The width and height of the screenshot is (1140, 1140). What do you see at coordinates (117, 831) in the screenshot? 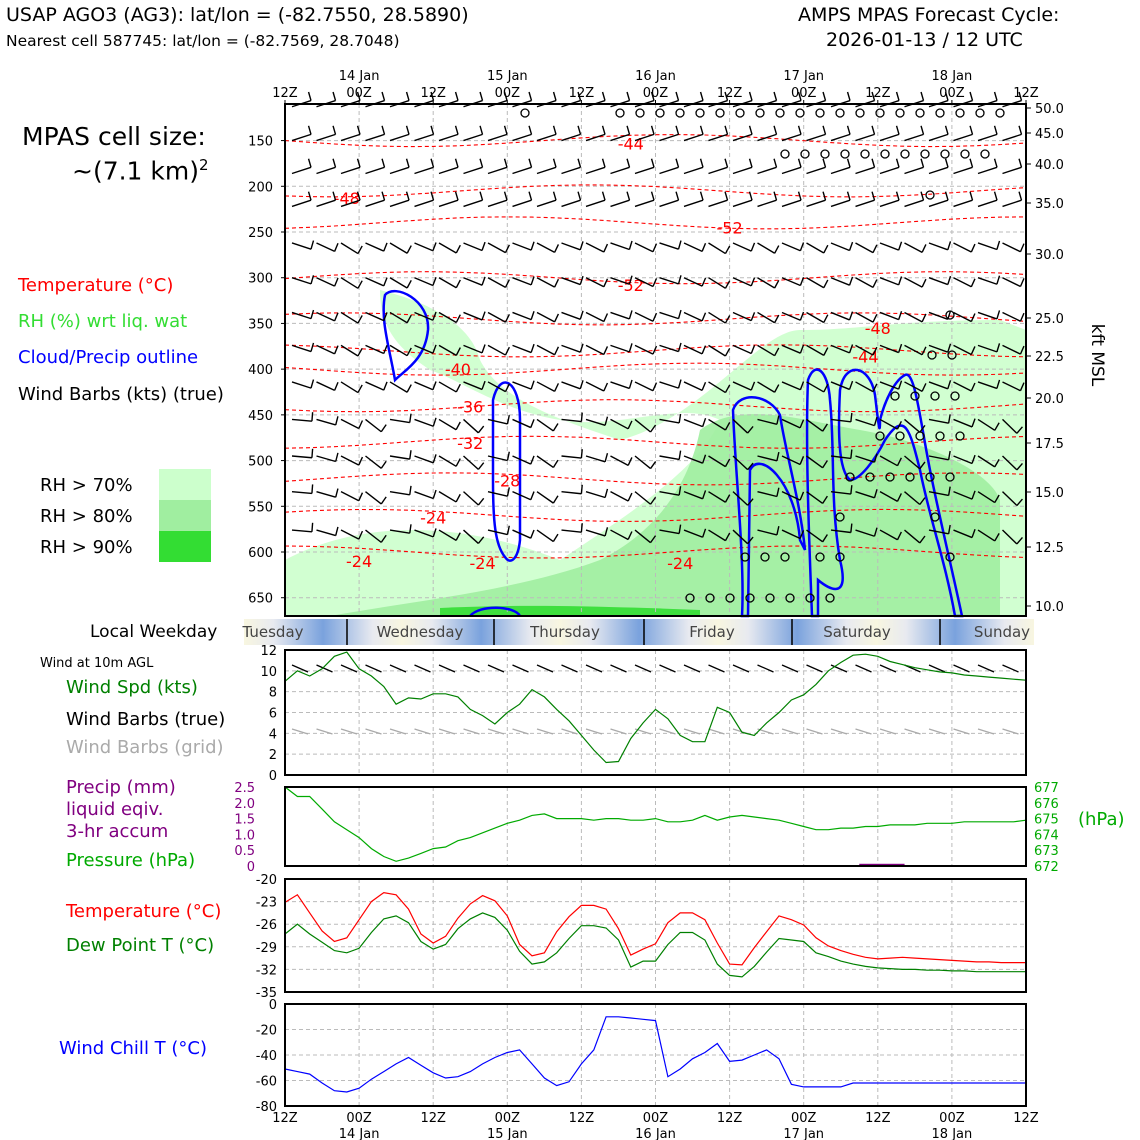
I see `legend-precip-line3: 3-hr accum` at bounding box center [117, 831].